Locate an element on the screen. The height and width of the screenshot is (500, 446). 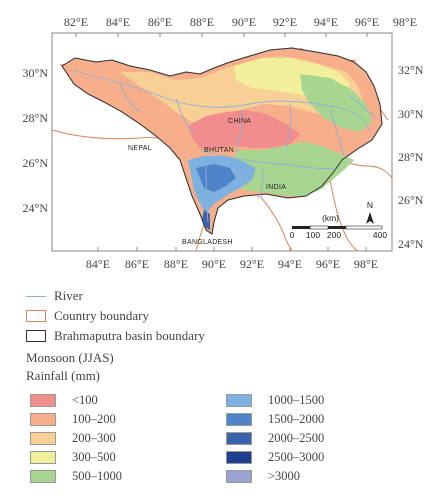
legend-class-label: >3000 is located at coordinates (284, 476).